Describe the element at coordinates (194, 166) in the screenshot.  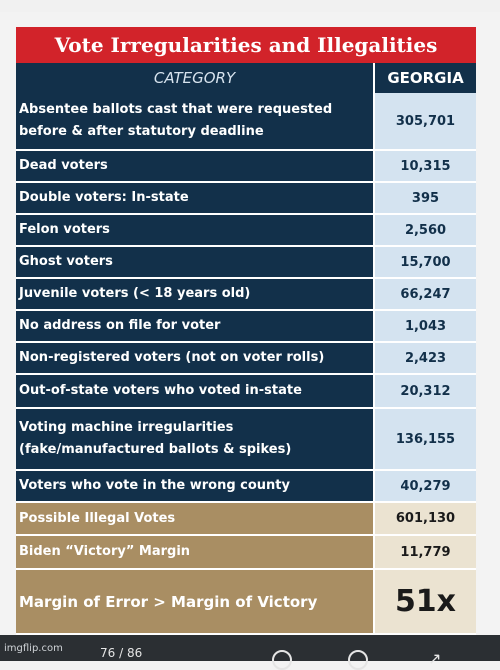
I see `row-label: Dead voters` at that location.